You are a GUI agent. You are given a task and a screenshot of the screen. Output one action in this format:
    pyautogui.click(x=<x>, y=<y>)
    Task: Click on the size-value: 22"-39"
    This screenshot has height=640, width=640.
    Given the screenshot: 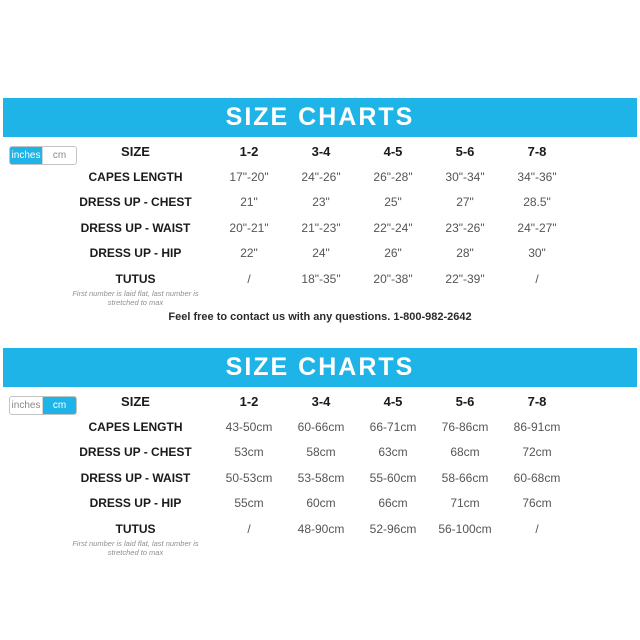 What is the action you would take?
    pyautogui.click(x=465, y=278)
    